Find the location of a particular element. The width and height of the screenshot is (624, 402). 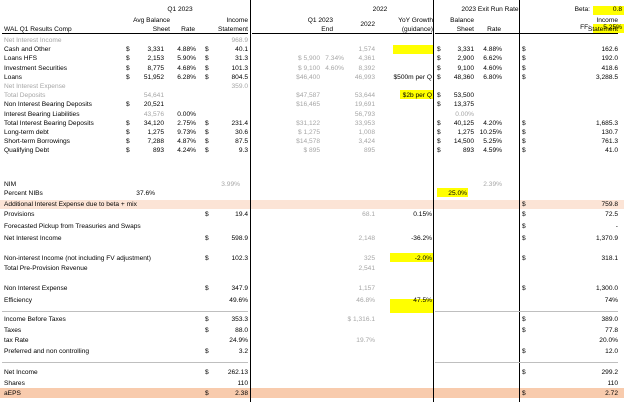

row-6-q1-end: $47,587 is located at coordinates (308, 96).